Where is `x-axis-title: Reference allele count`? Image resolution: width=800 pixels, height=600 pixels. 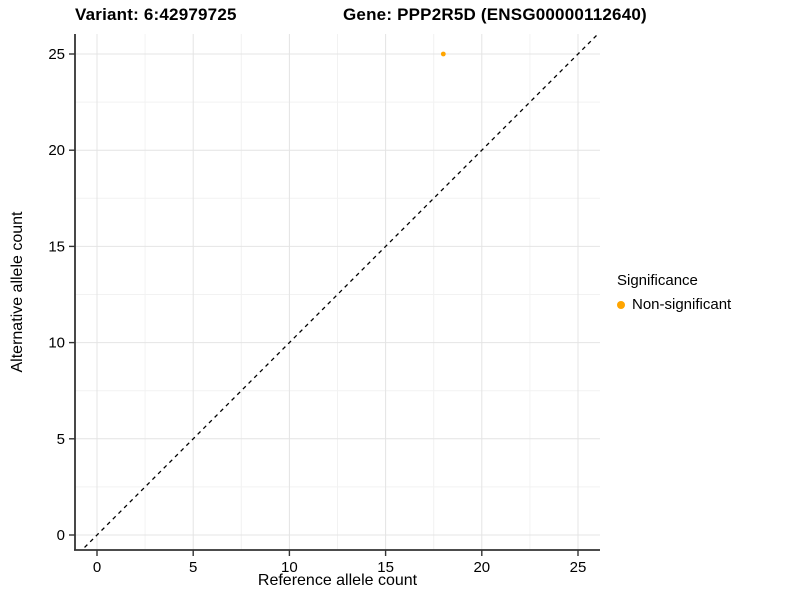 x-axis-title: Reference allele count is located at coordinates (337, 580).